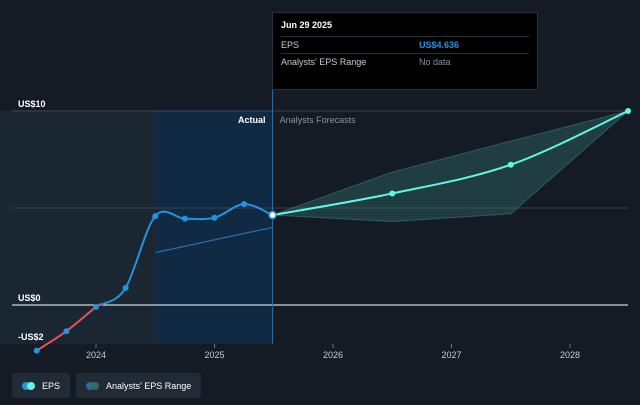  I want to click on eps-line-forecast, so click(450, 163).